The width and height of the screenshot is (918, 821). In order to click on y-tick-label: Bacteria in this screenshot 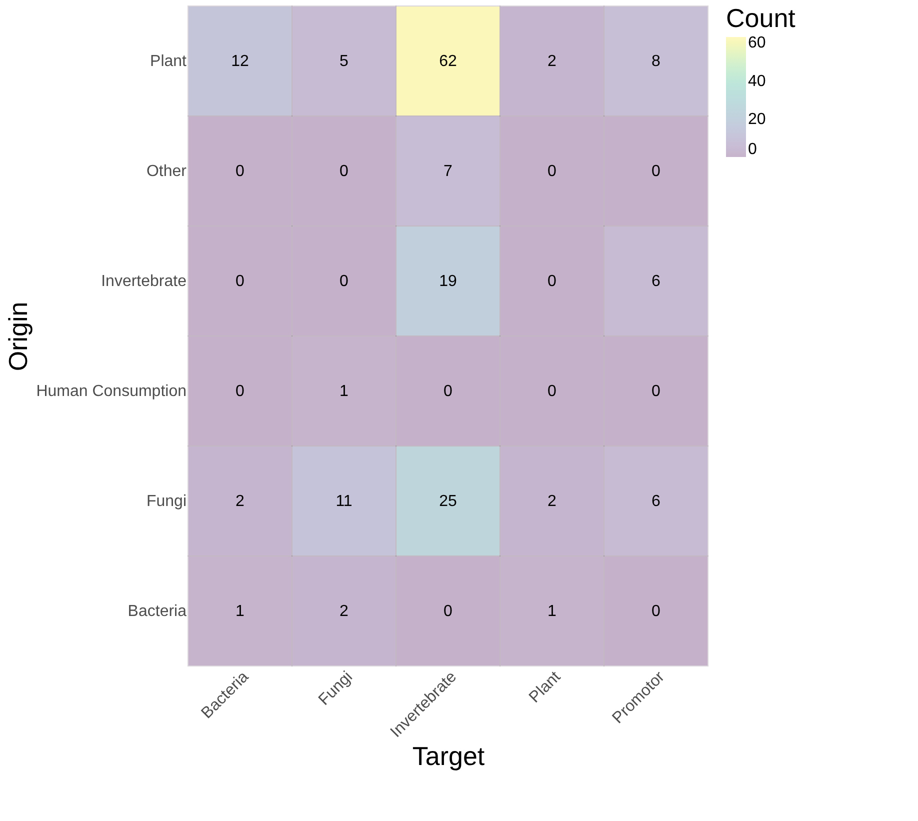, I will do `click(157, 611)`.